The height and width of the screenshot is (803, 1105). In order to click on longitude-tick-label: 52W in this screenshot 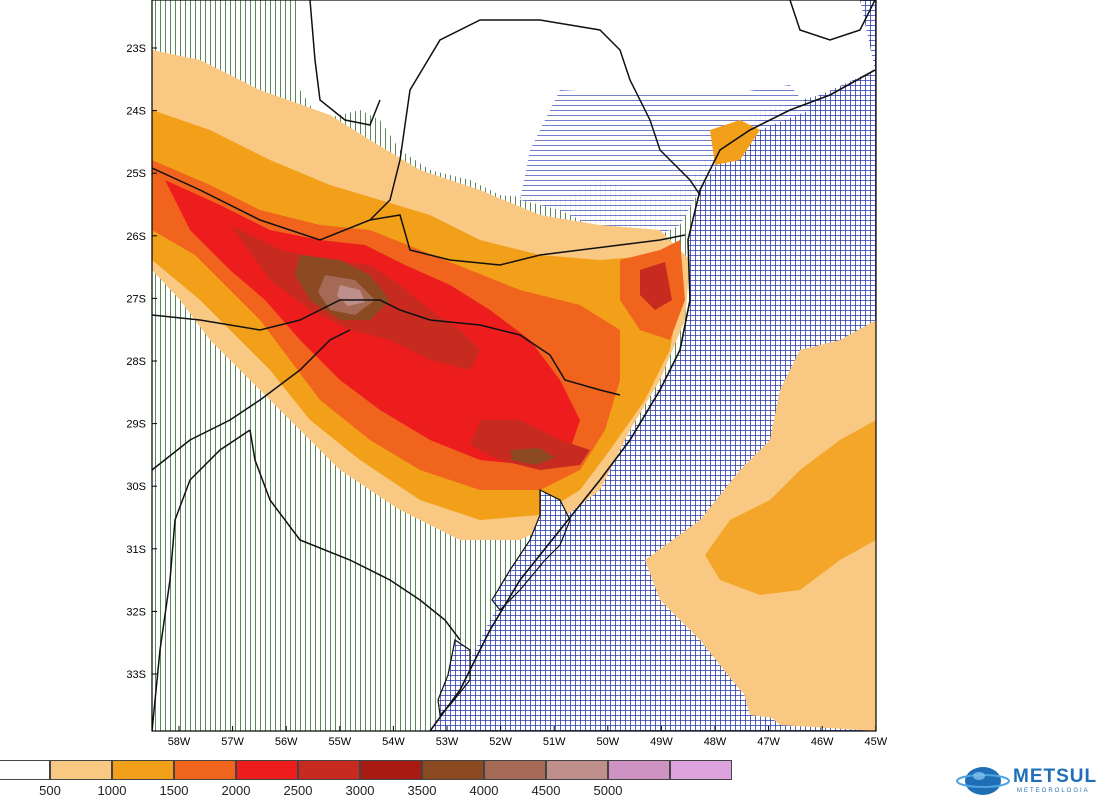, I will do `click(500, 742)`.